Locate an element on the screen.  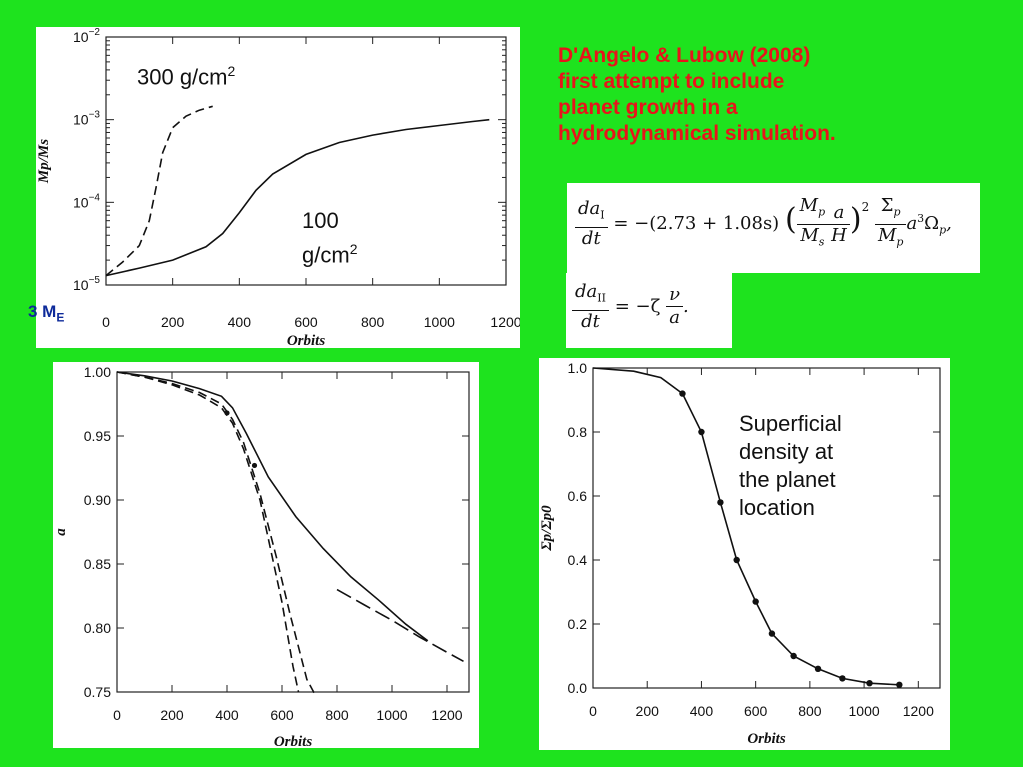
description-line: first attempt to include is located at coordinates (671, 81).